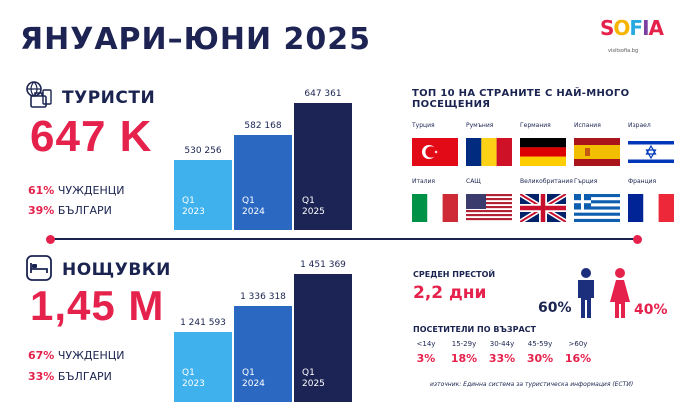 The width and height of the screenshot is (692, 402). What do you see at coordinates (546, 181) in the screenshot?
I see `country-name-gb: Великобритания` at bounding box center [546, 181].